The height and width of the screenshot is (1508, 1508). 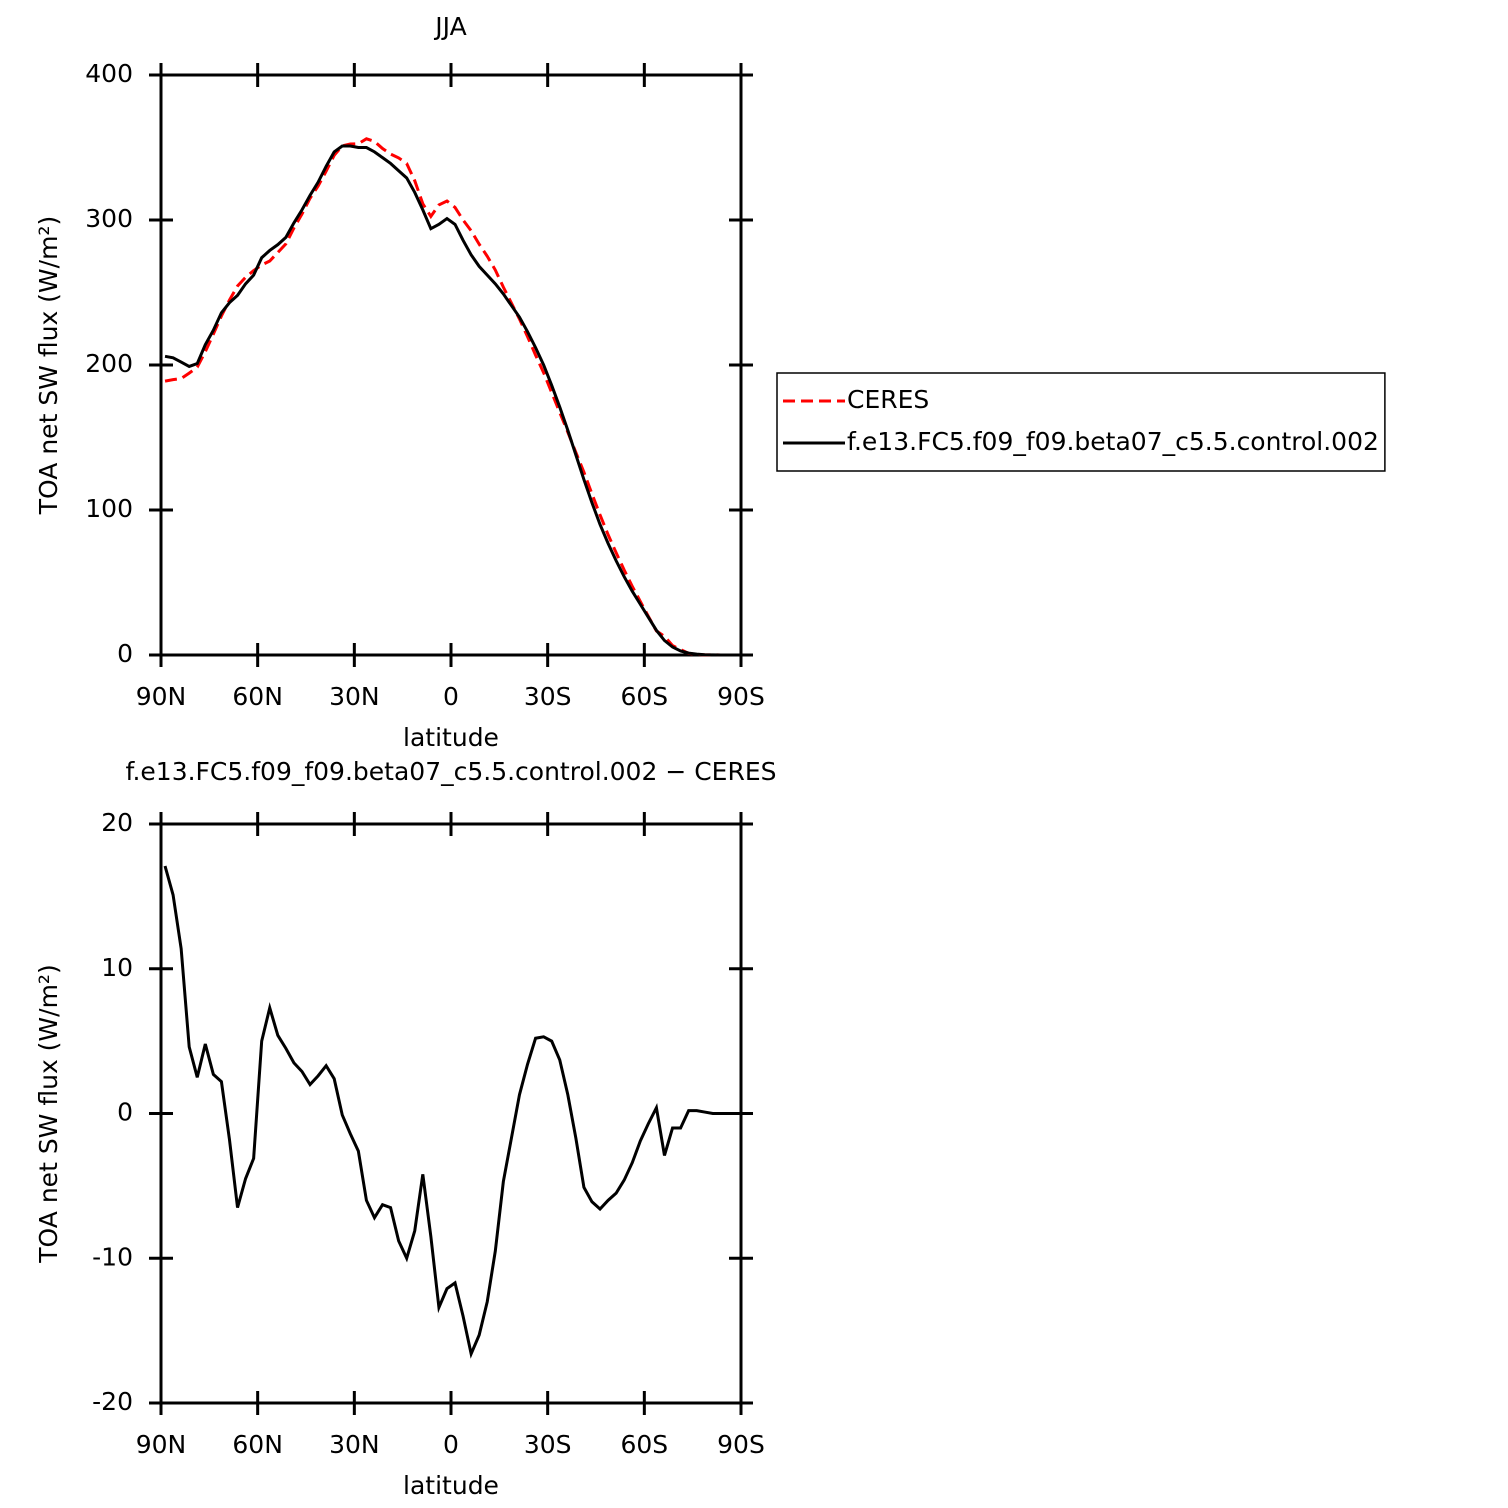 What do you see at coordinates (112, 1401) in the screenshot?
I see `y-tick-label: -20` at bounding box center [112, 1401].